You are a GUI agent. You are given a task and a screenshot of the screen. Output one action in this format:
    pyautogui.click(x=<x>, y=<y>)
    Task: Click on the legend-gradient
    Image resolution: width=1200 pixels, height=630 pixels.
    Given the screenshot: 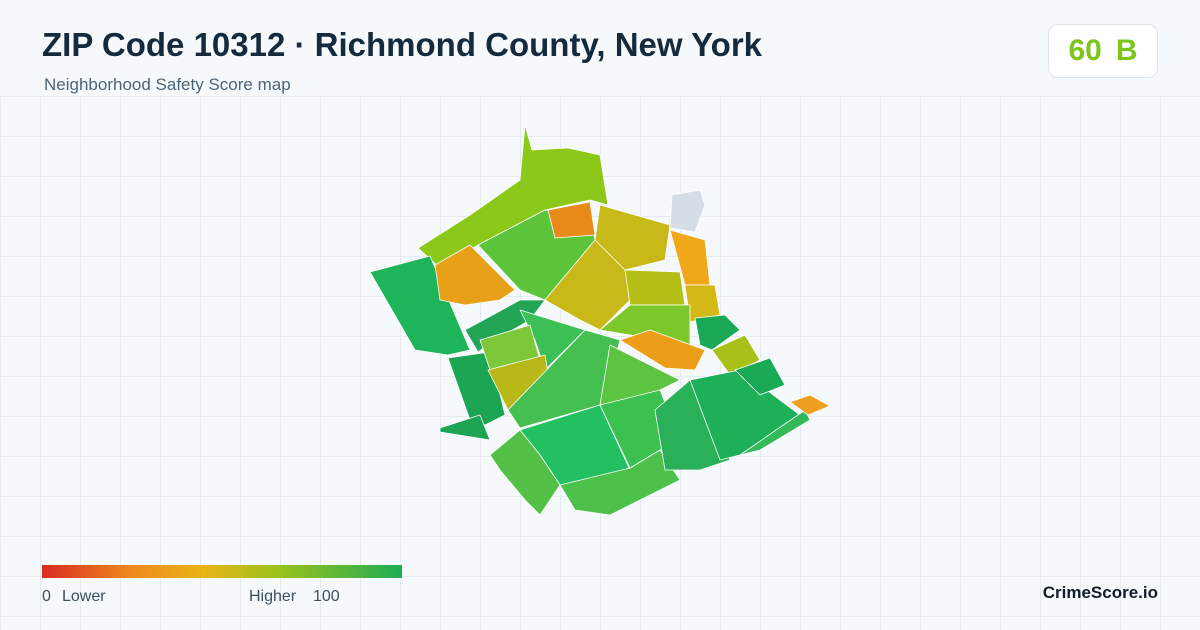 What is the action you would take?
    pyautogui.click(x=222, y=571)
    